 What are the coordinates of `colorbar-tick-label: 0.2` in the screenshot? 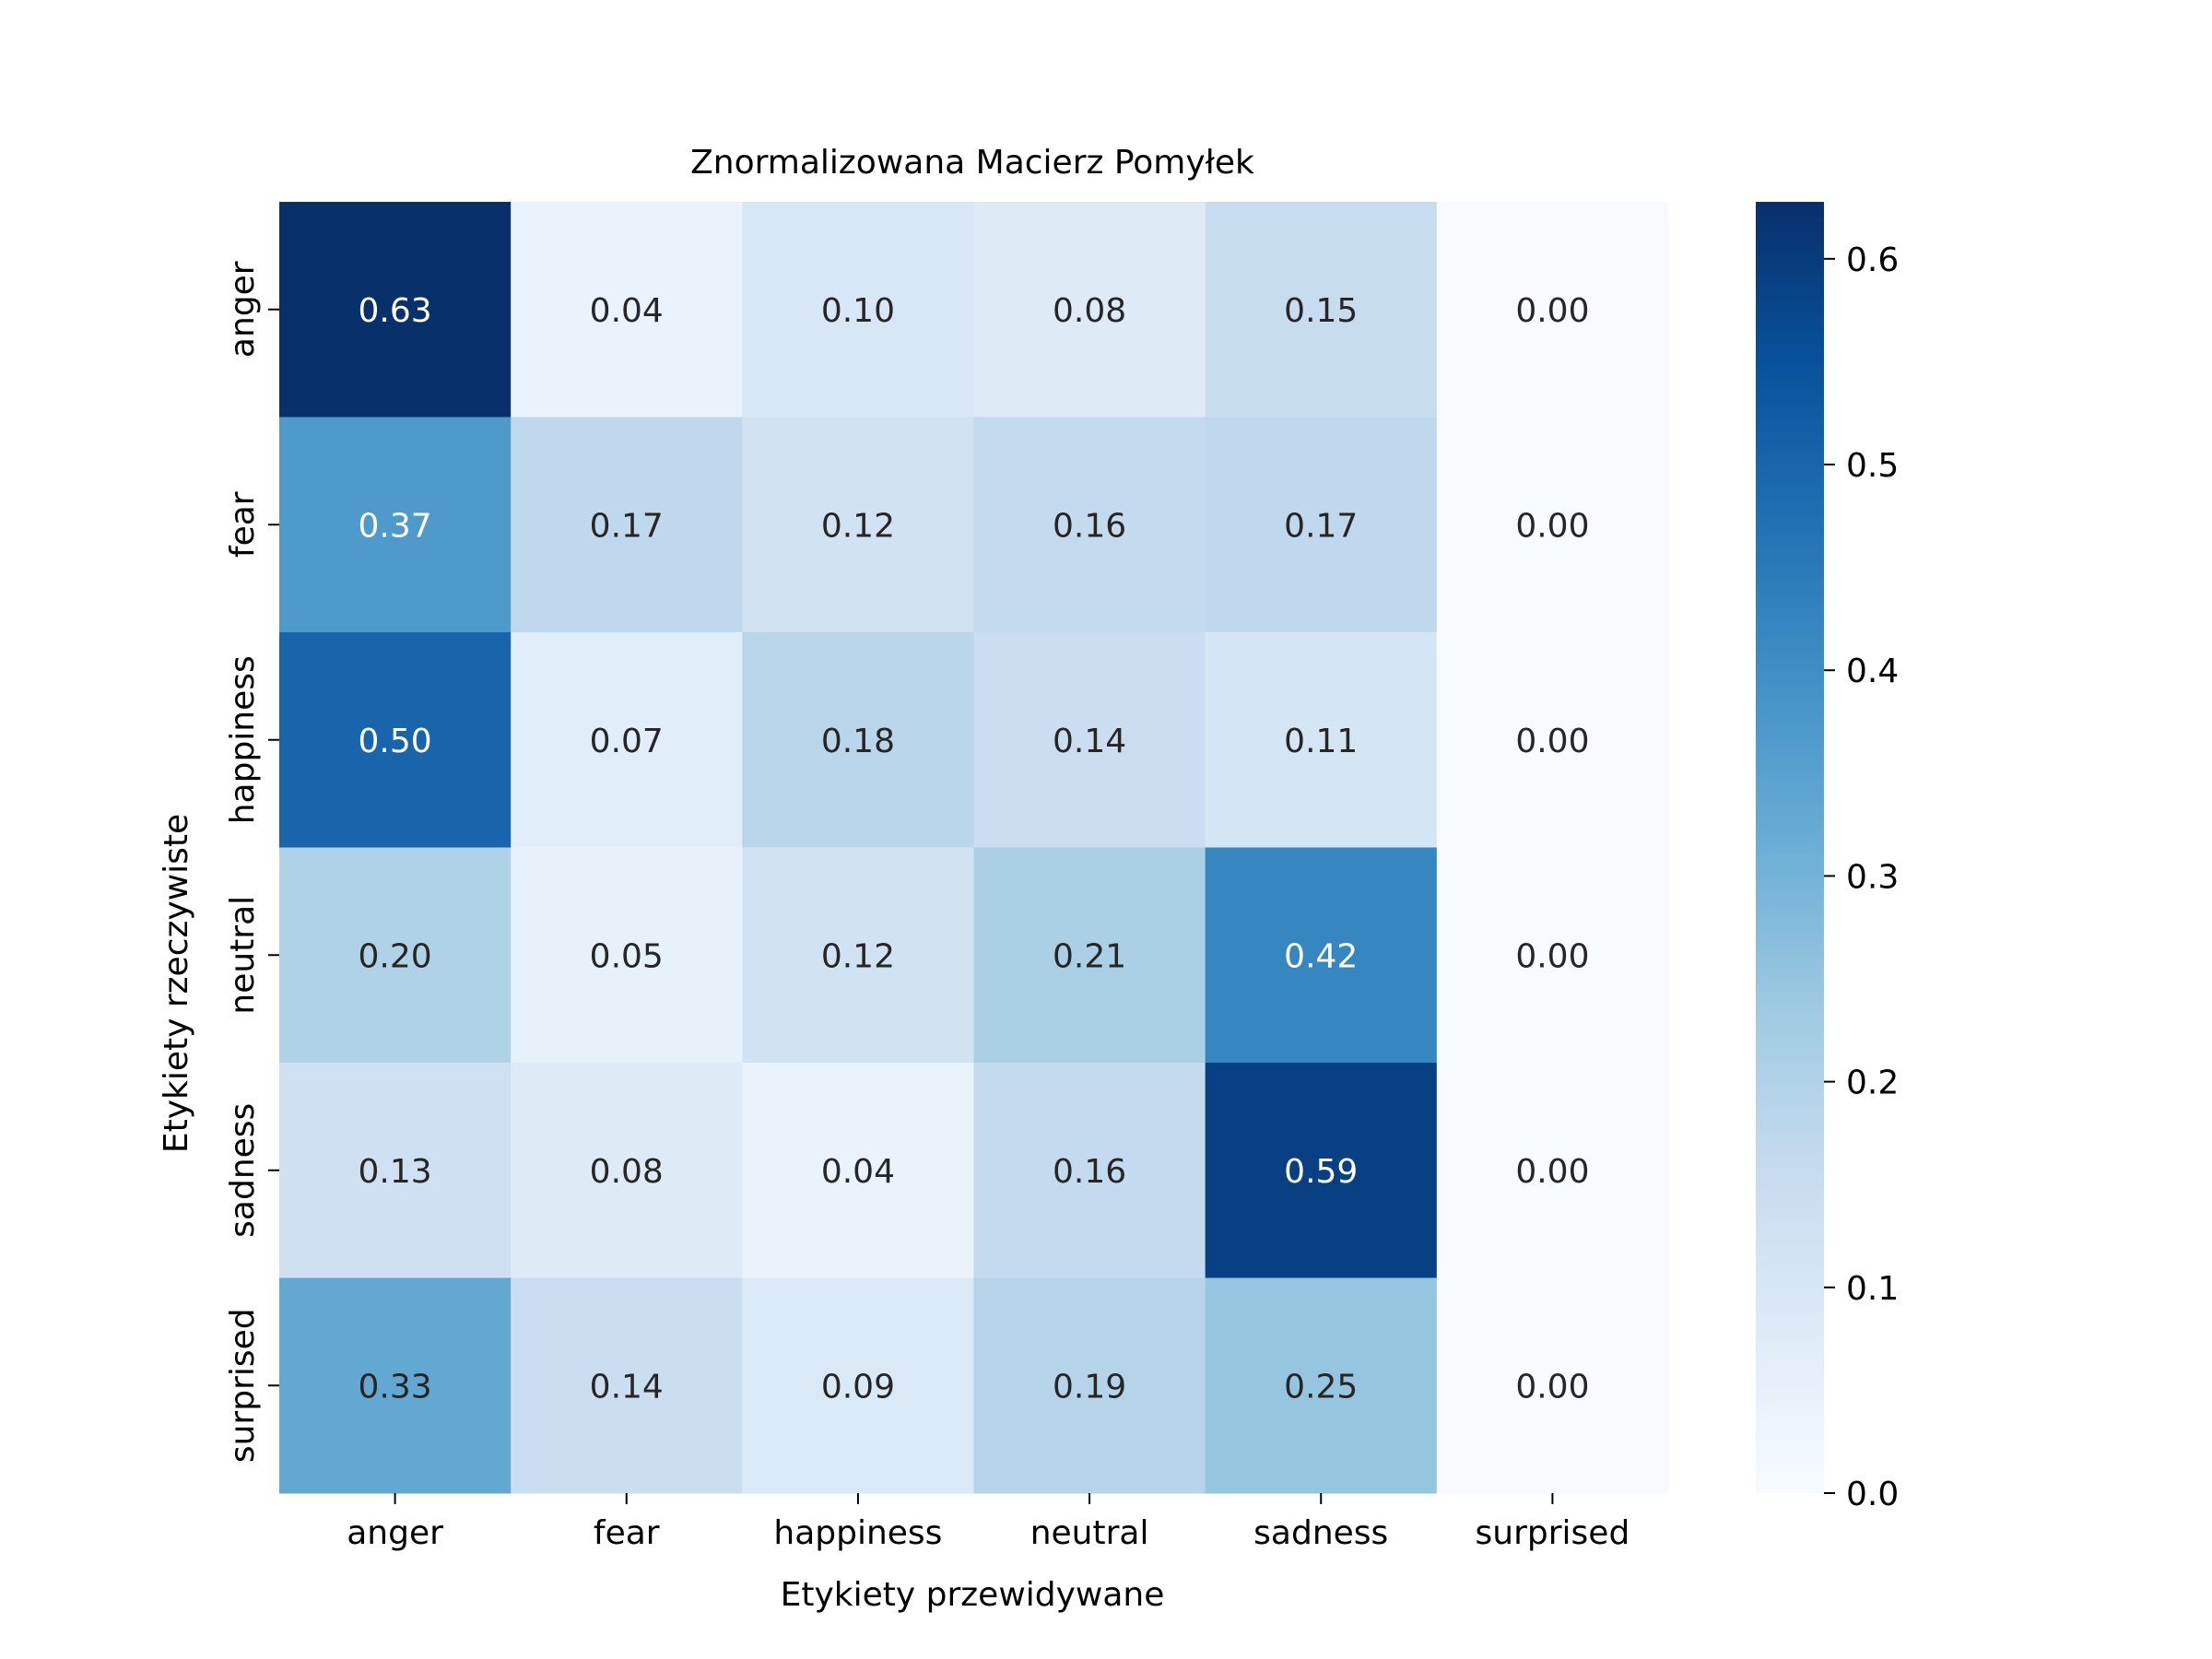 It's located at (1872, 1083).